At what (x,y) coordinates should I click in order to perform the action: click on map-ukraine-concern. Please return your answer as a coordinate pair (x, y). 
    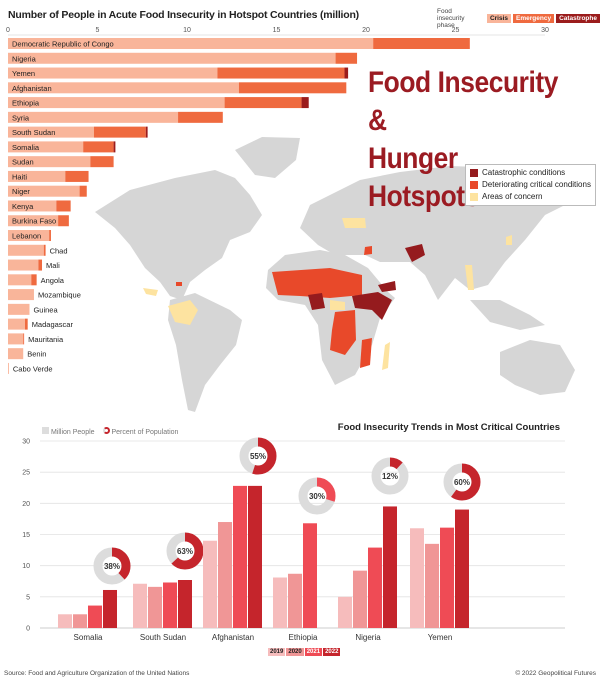
    Looking at the image, I should click on (354, 223).